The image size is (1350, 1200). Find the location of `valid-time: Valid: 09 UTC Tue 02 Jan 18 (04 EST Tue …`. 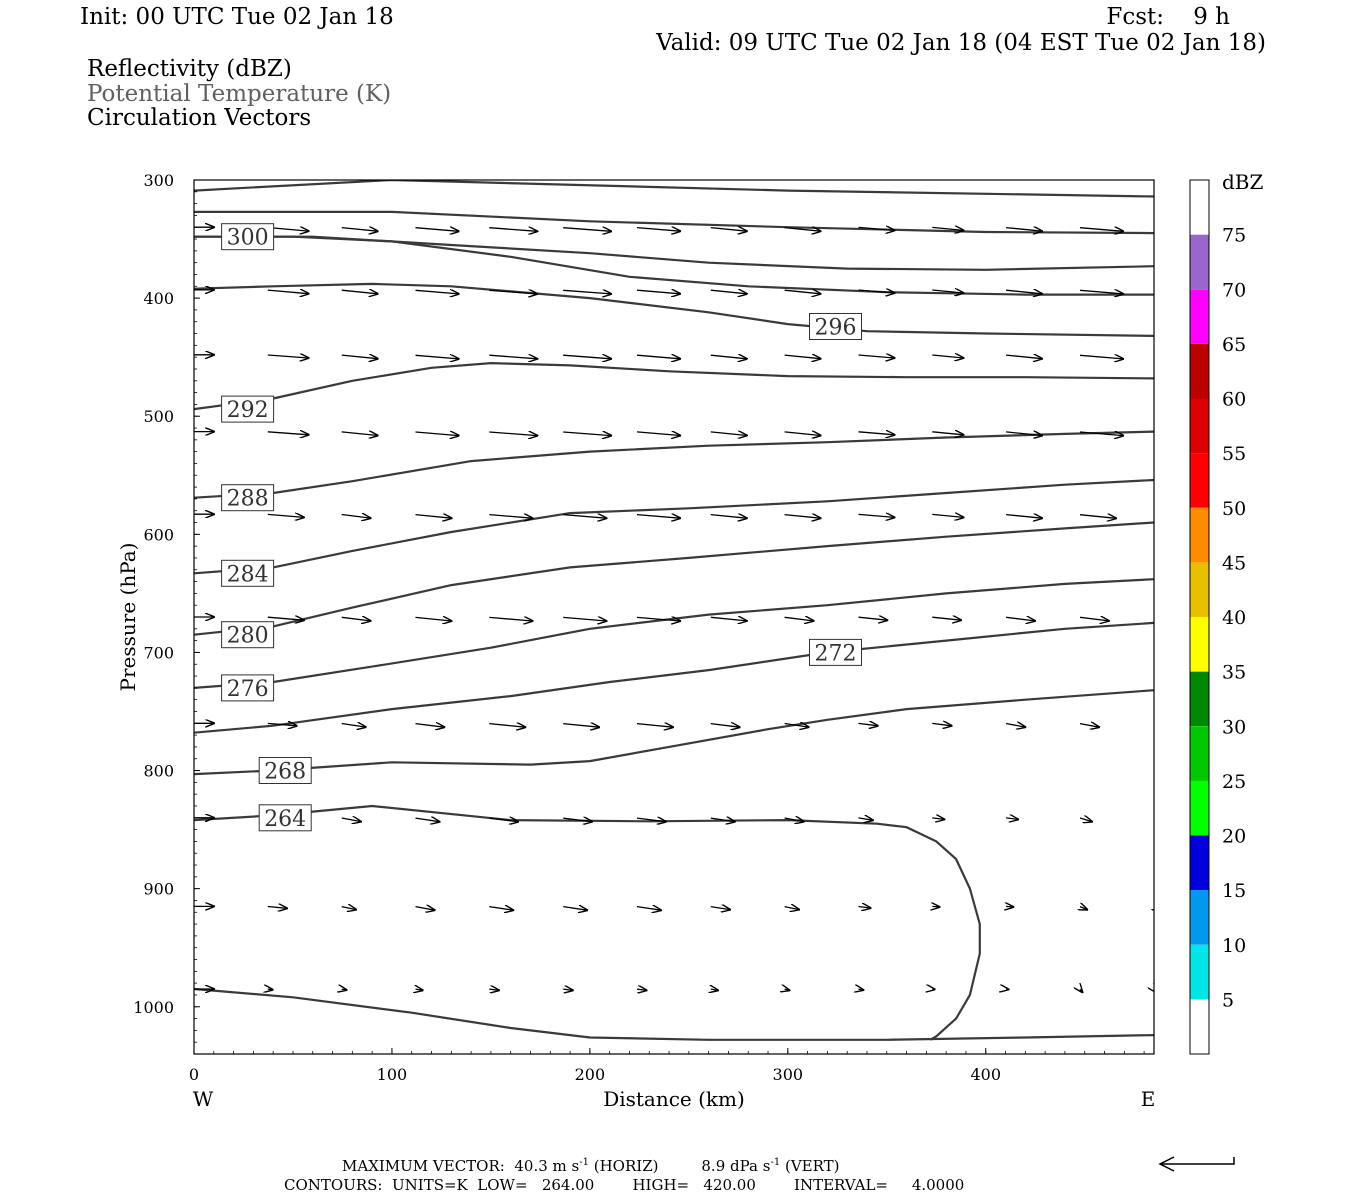

valid-time: Valid: 09 UTC Tue 02 Jan 18 (04 EST Tue … is located at coordinates (961, 43).